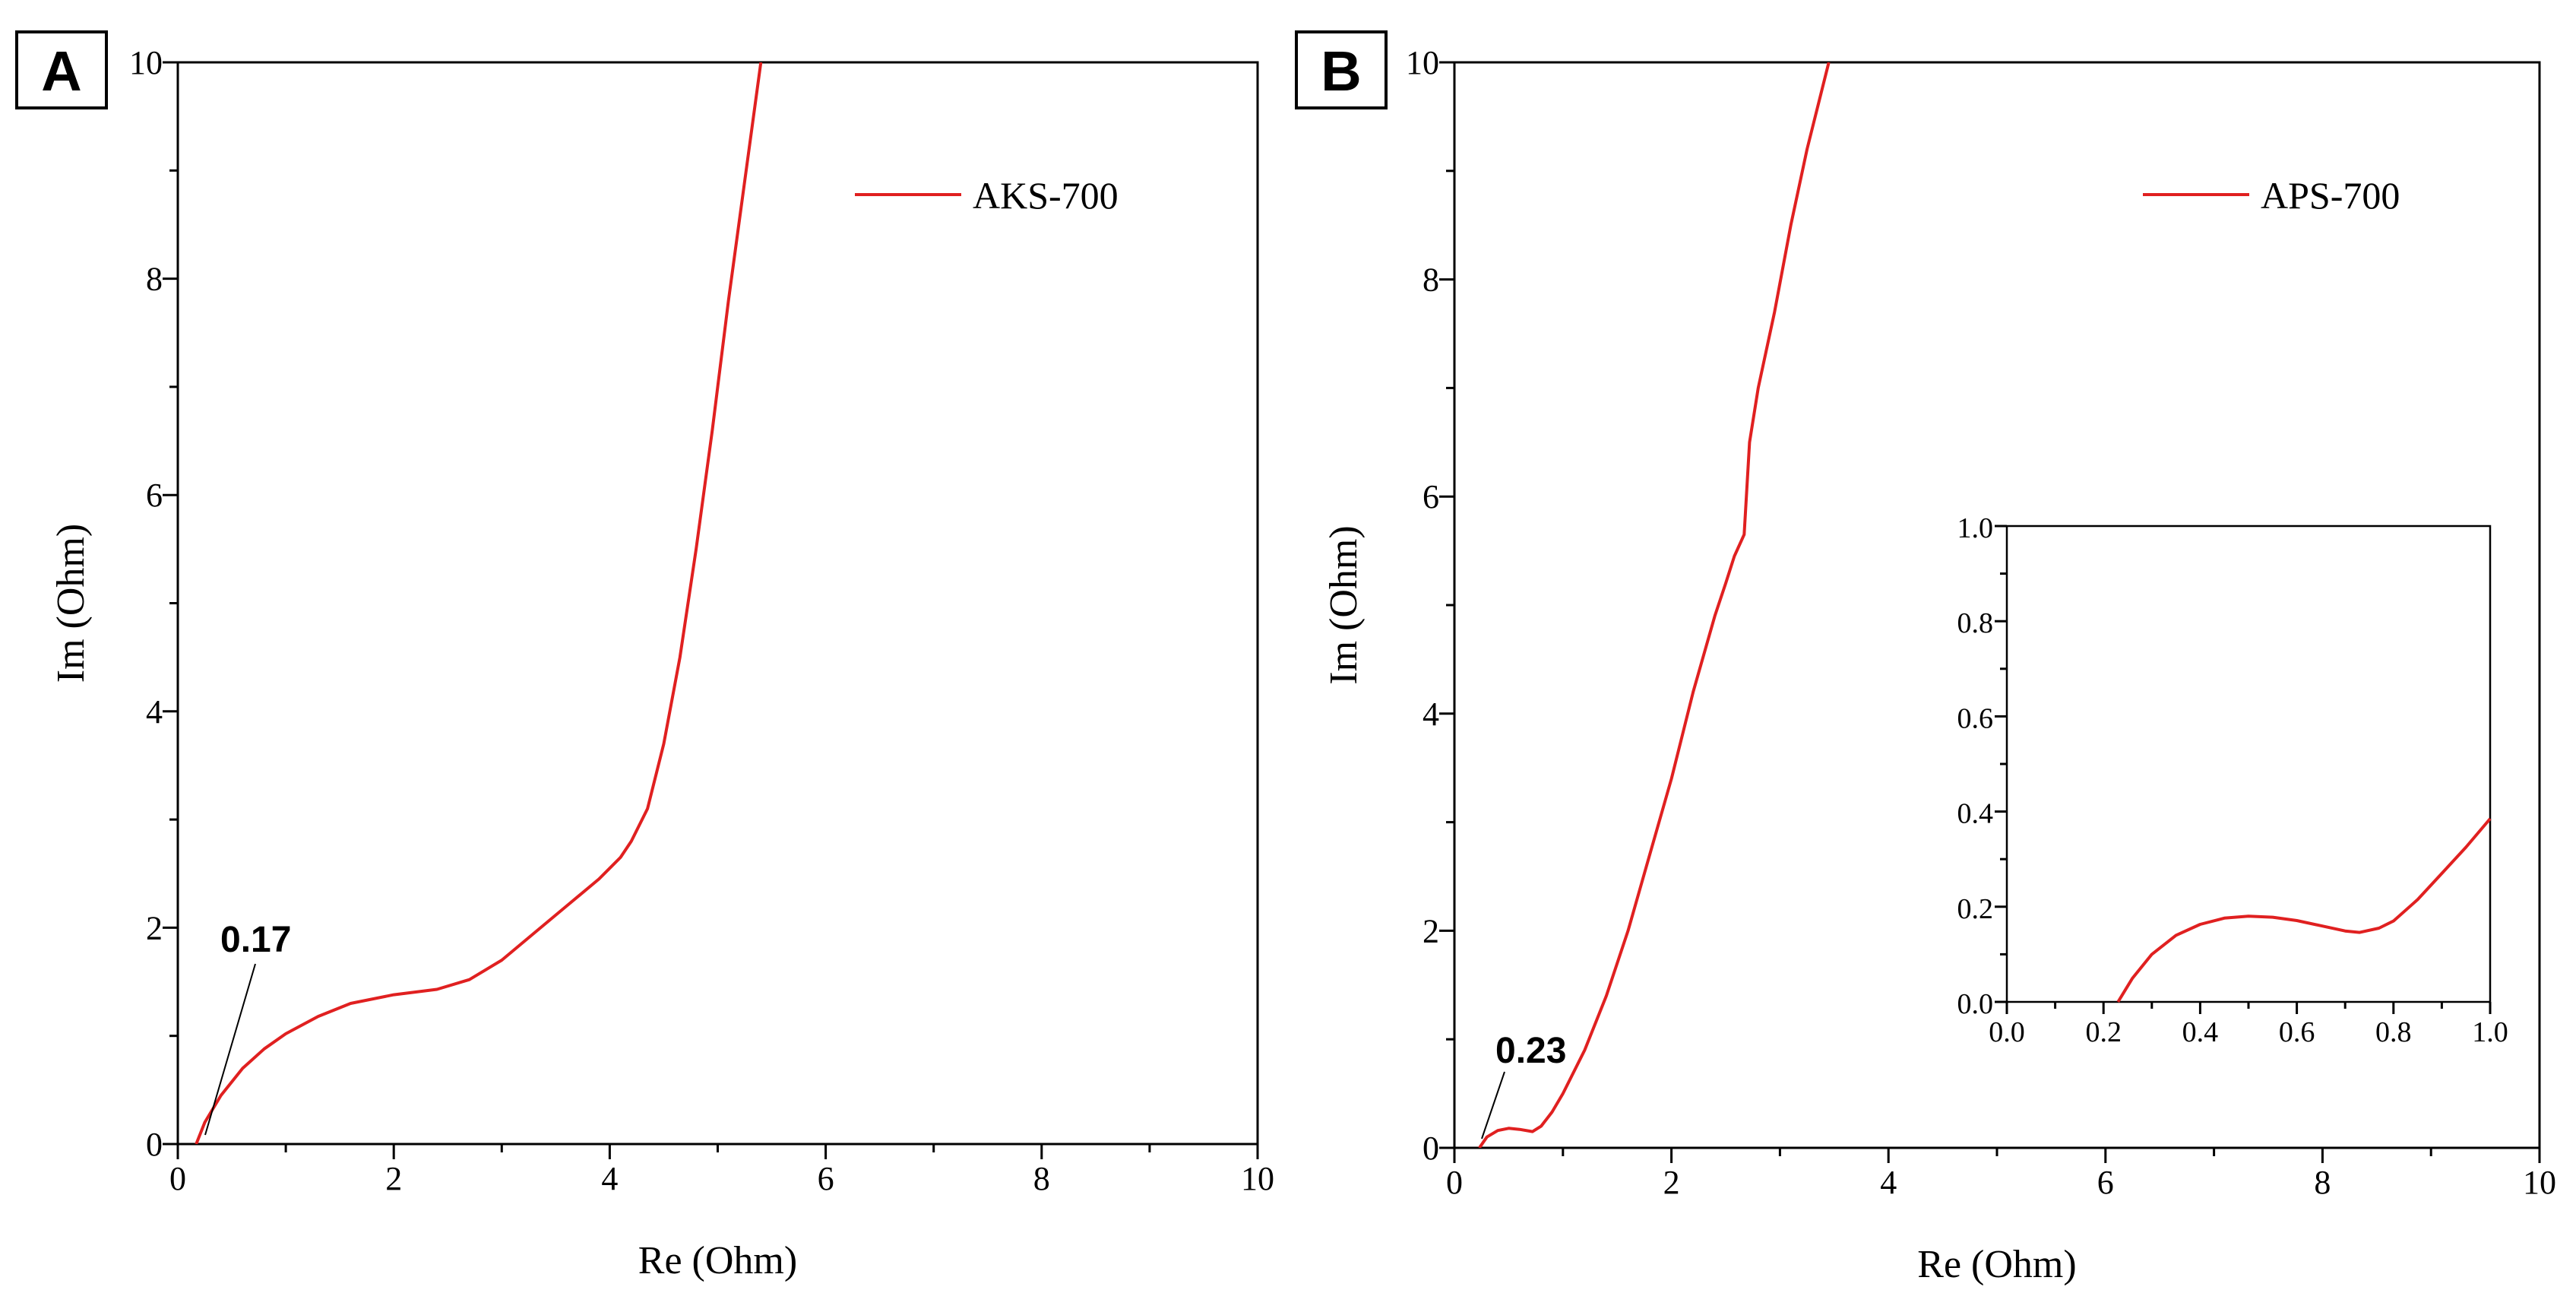  What do you see at coordinates (1975, 909) in the screenshot?
I see `y-tick-label: 0.2` at bounding box center [1975, 909].